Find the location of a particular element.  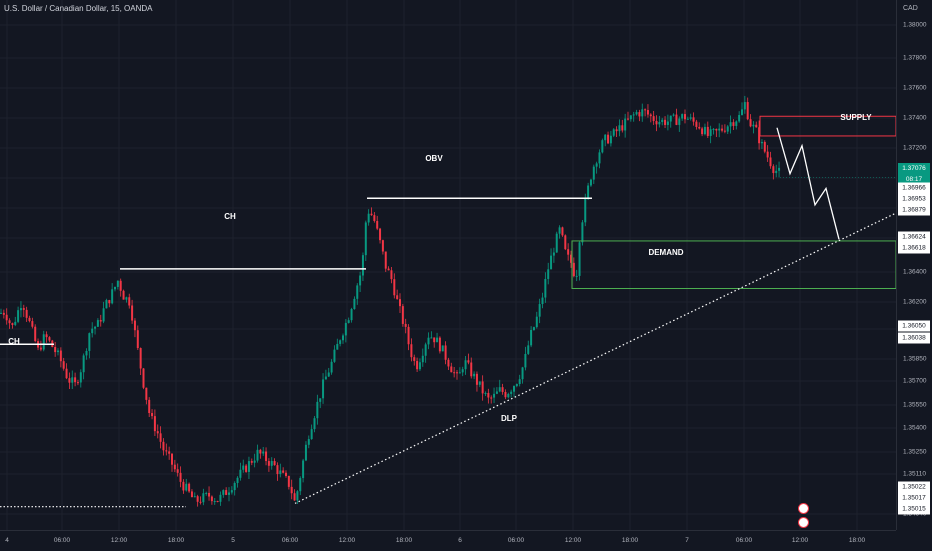

price-marker-badge: 1.35022 is located at coordinates (914, 487).